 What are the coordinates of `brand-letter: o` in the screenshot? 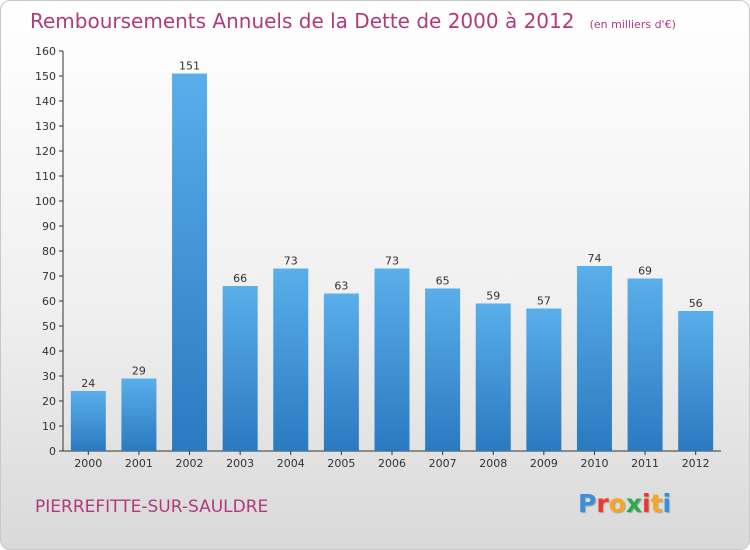 It's located at (617, 503).